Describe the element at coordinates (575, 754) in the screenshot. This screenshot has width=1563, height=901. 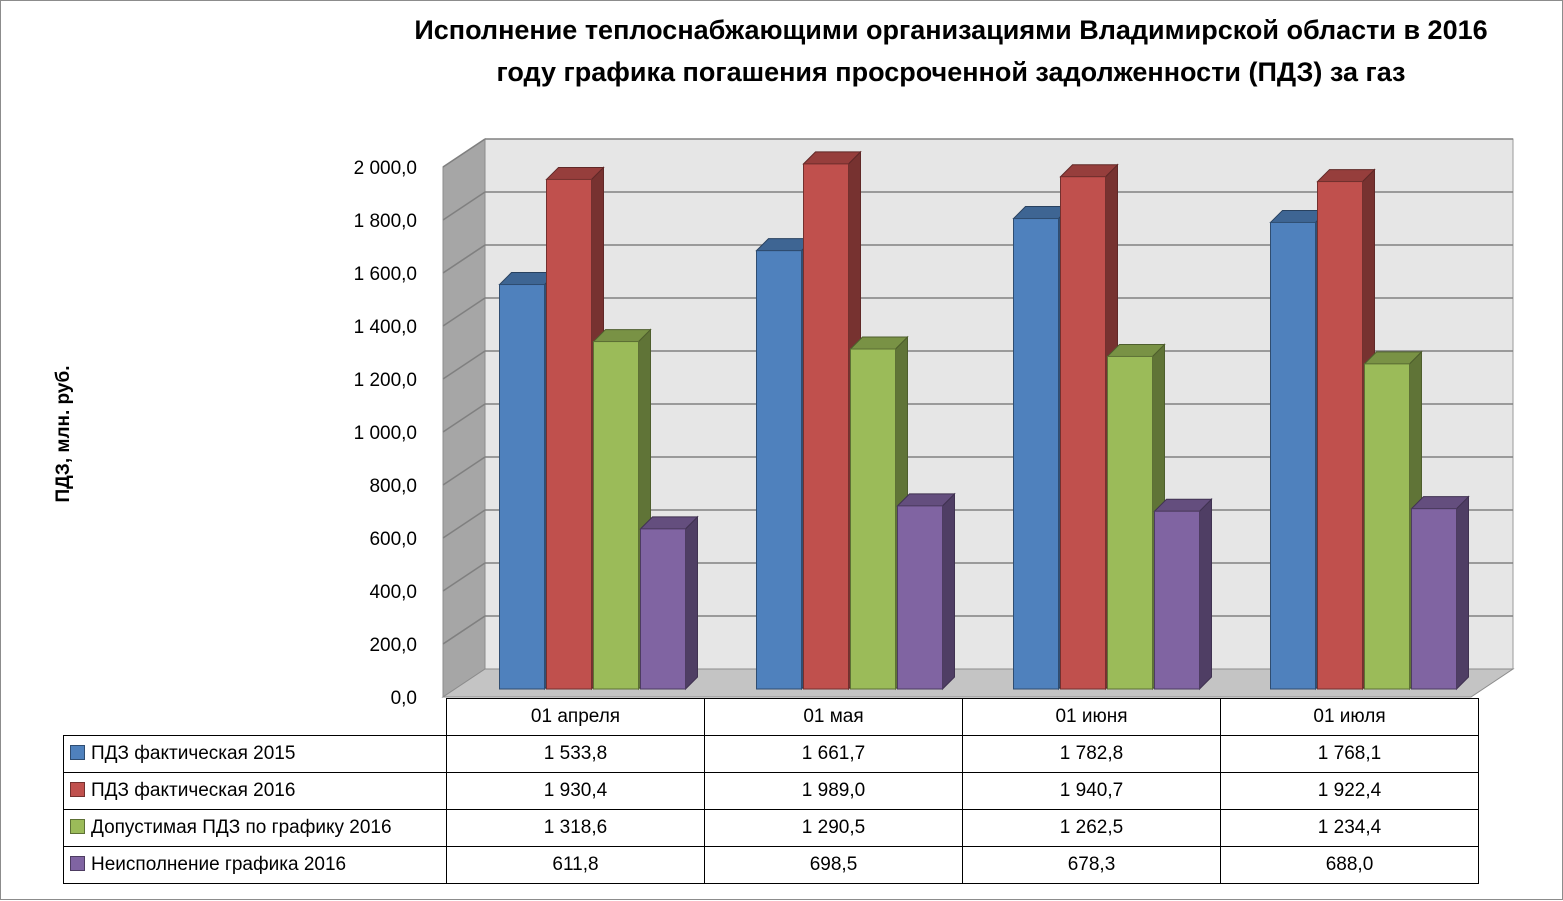
I see `data-label: 1 533,8` at that location.